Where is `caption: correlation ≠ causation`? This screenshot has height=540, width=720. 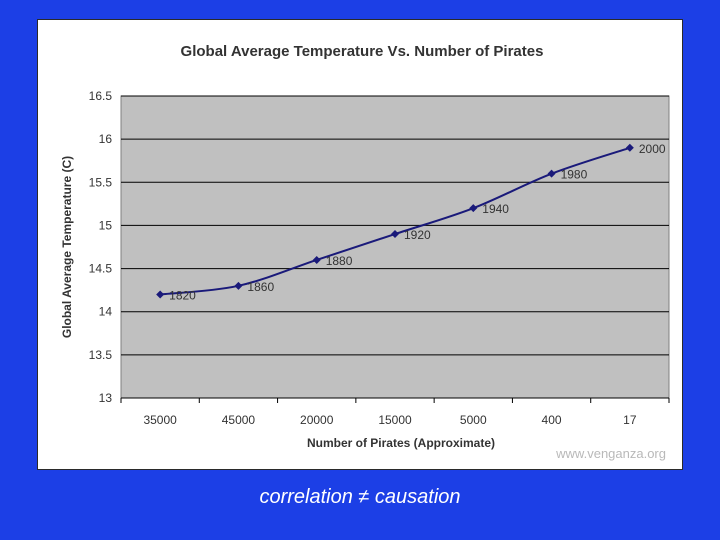
caption: correlation ≠ causation is located at coordinates (360, 497).